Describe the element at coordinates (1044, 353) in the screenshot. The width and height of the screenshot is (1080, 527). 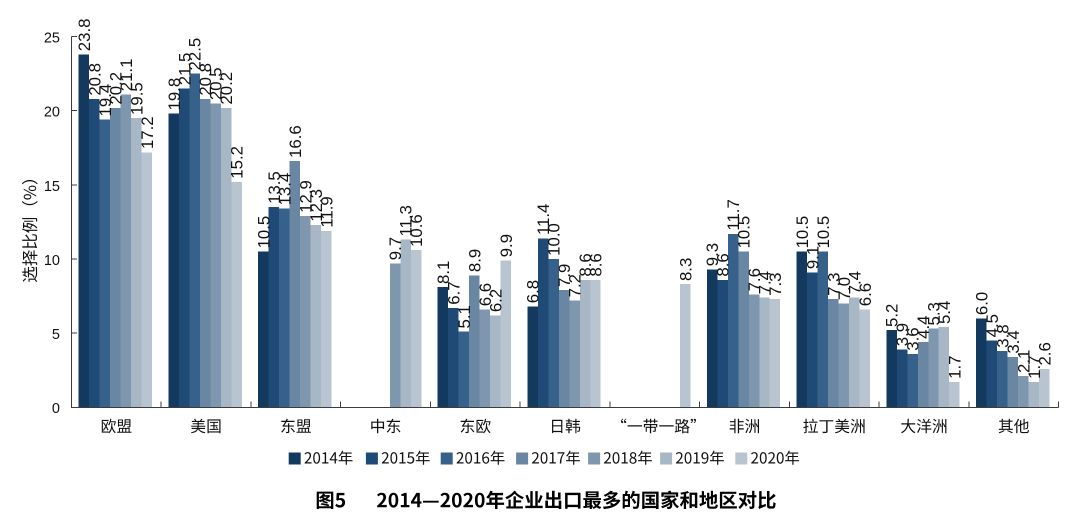
I see `svg-text: 2.6` at that location.